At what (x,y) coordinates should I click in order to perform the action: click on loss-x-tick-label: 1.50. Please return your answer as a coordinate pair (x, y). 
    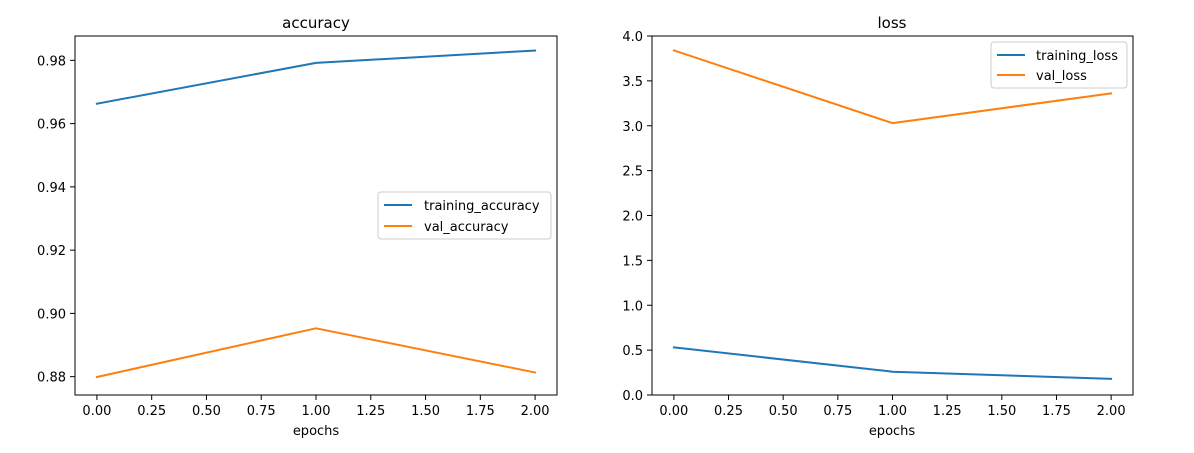
    Looking at the image, I should click on (1001, 411).